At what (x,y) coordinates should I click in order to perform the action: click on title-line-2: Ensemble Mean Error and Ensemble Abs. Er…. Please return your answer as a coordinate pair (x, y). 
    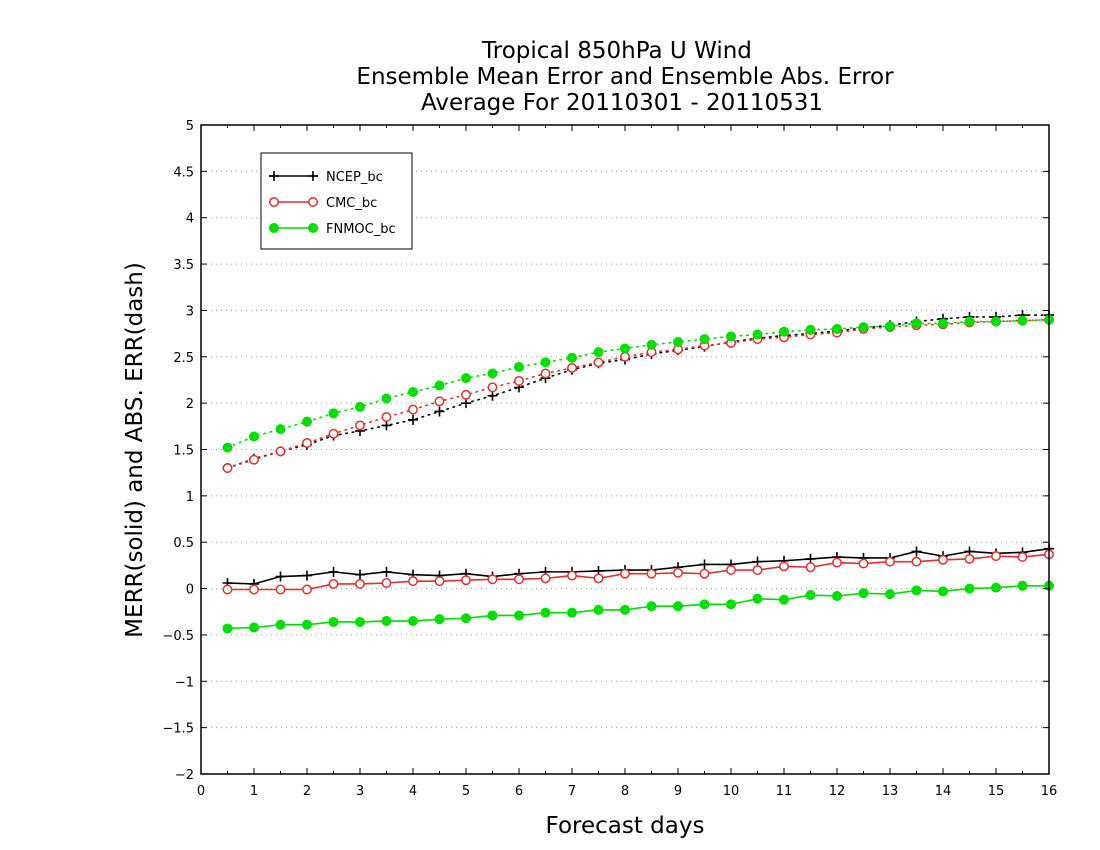
    Looking at the image, I should click on (625, 77).